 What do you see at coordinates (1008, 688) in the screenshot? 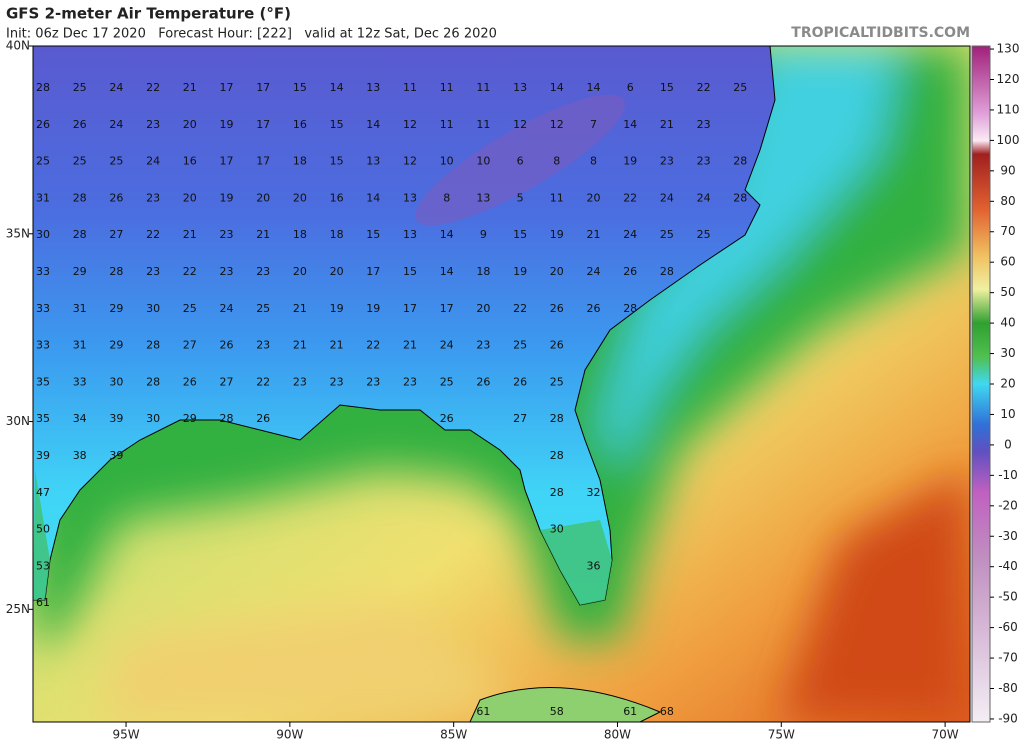
I see `colorbar-tick-label: -80` at bounding box center [1008, 688].